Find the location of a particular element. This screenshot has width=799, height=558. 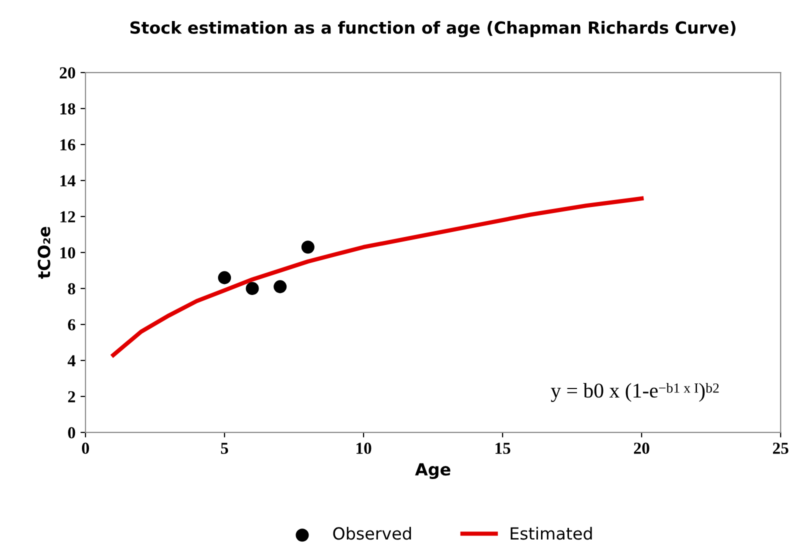

legend-label: Estimated is located at coordinates (551, 533).